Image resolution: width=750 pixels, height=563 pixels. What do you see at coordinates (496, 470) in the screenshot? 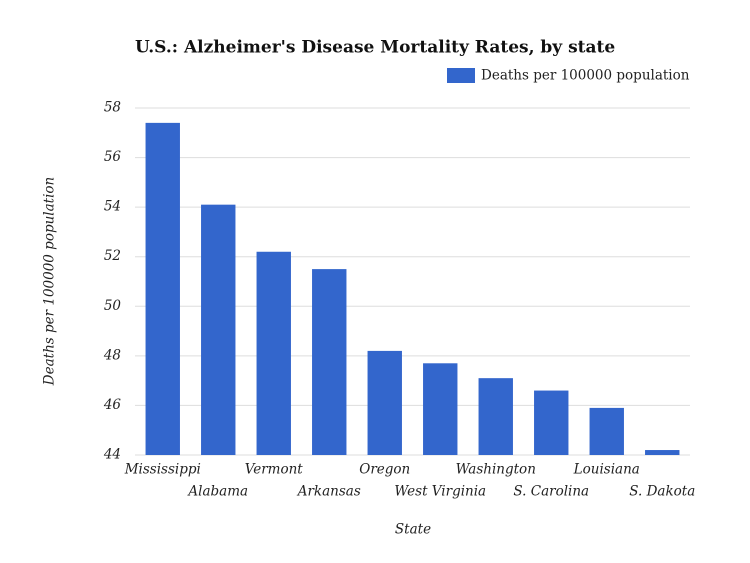
I see `x-tick-label: Washington` at bounding box center [496, 470].